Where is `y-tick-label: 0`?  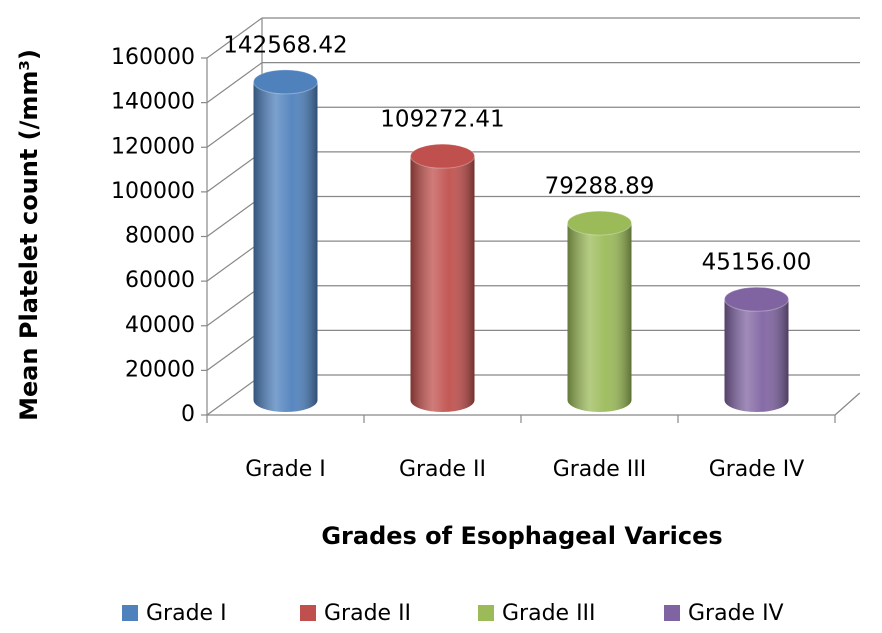
y-tick-label: 0 is located at coordinates (188, 414).